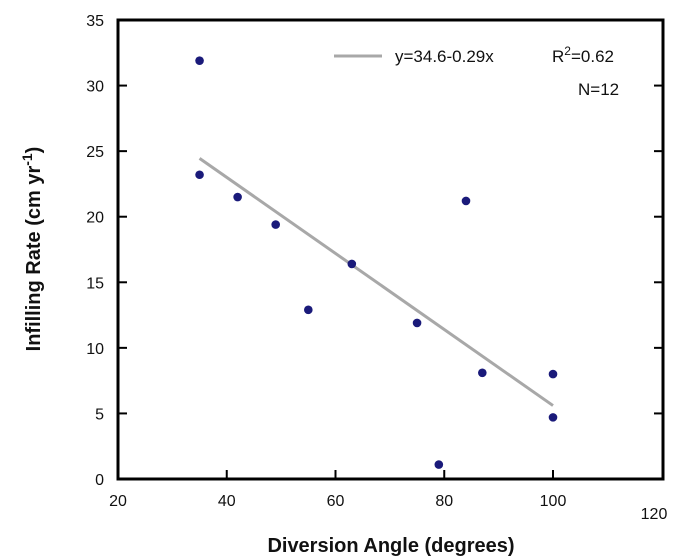 This screenshot has width=677, height=556. What do you see at coordinates (553, 501) in the screenshot?
I see `x-tick-label: 100` at bounding box center [553, 501].